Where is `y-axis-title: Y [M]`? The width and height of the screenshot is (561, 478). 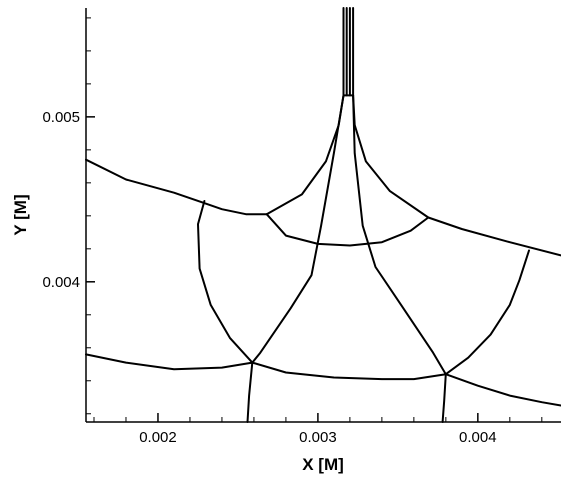
y-axis-title: Y [M] is located at coordinates (20, 214).